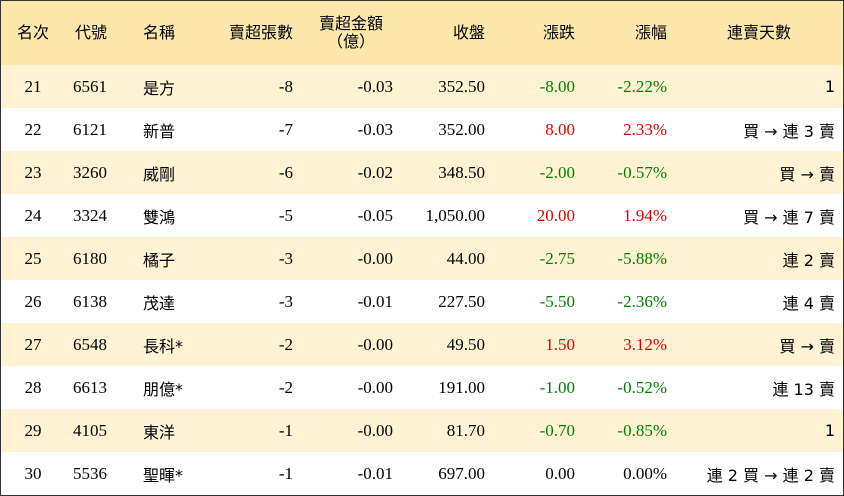  I want to click on close-price-cell: 81.70, so click(465, 430).